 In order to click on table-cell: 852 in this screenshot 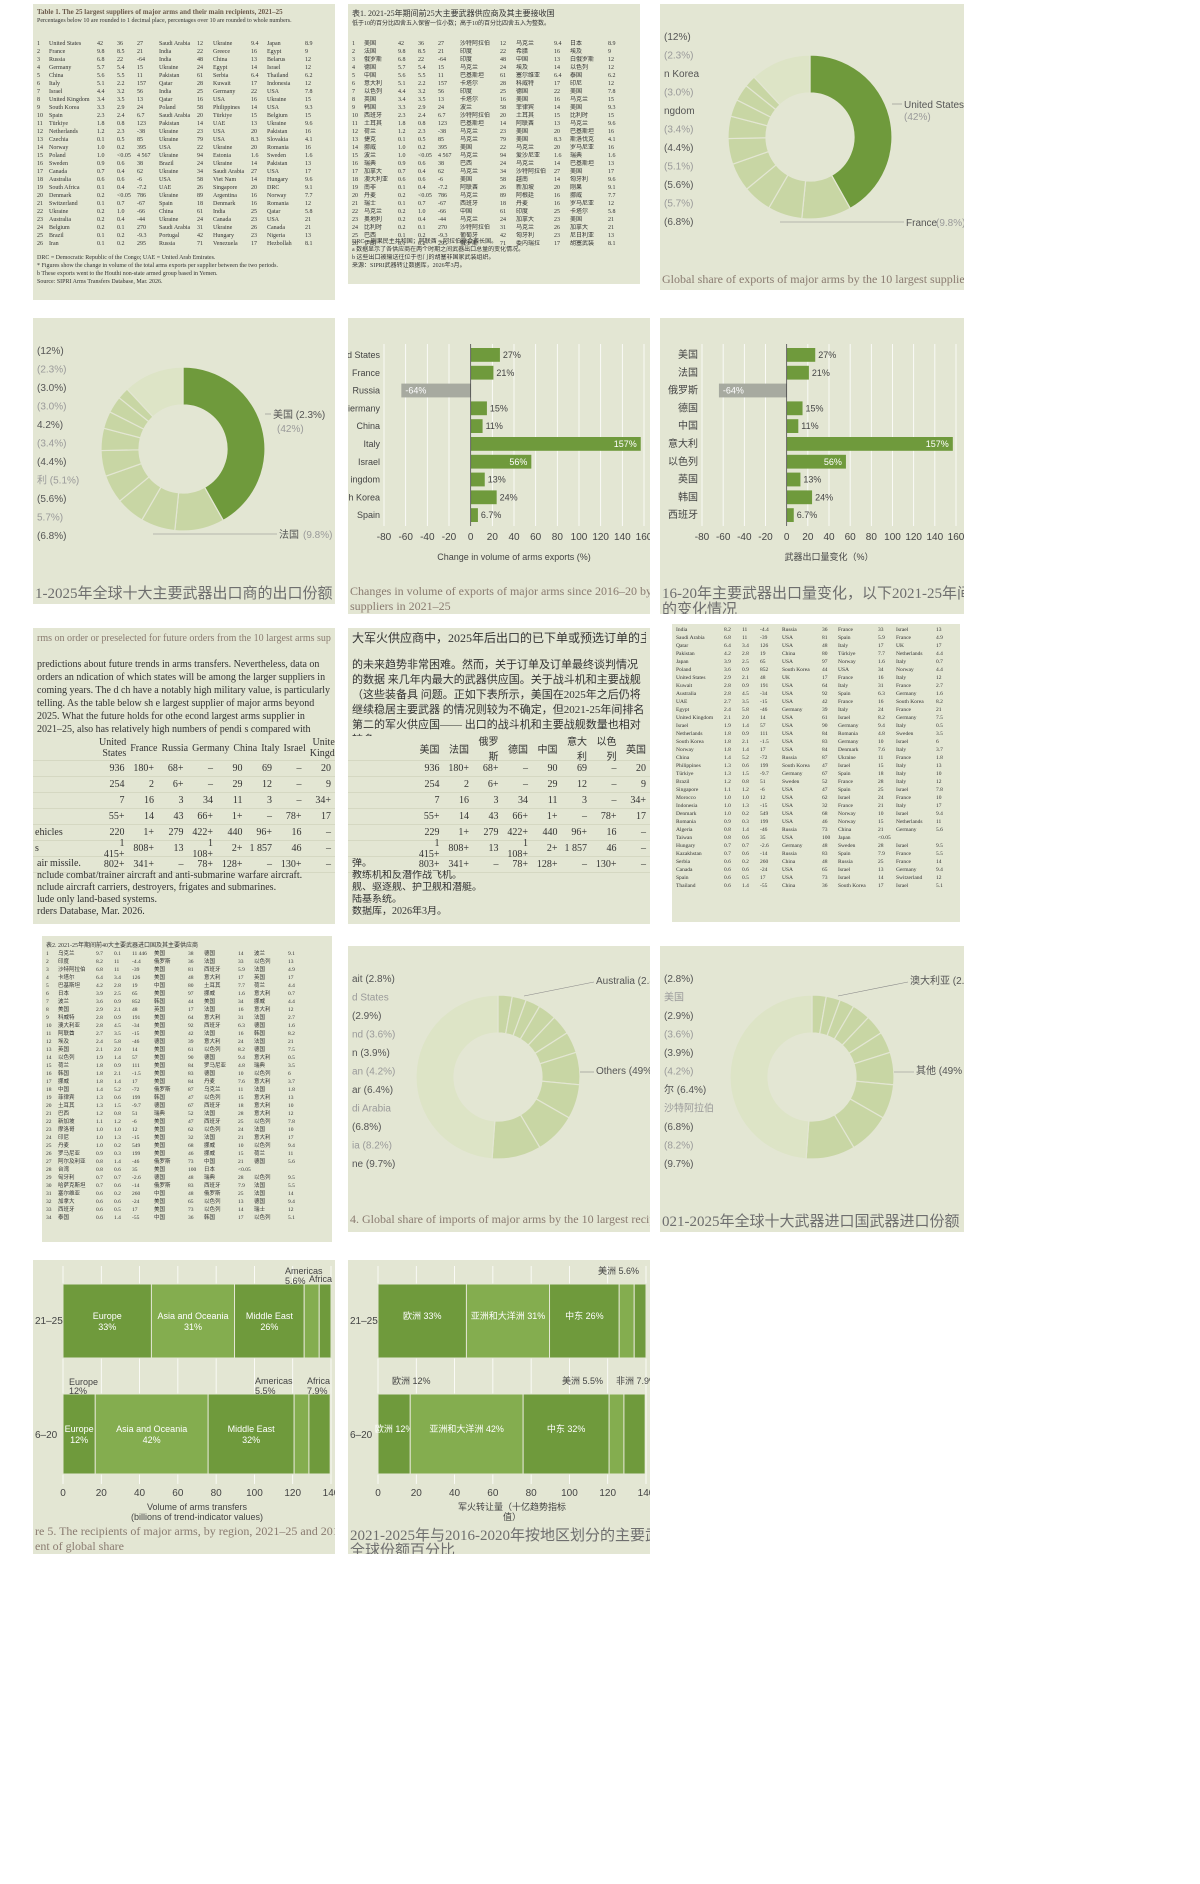, I will do `click(136, 1002)`.